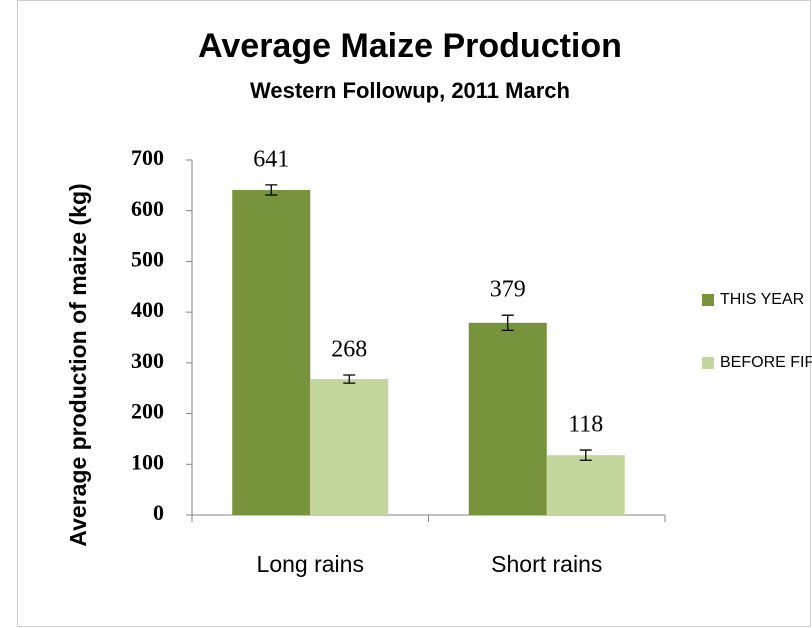 This screenshot has width=812, height=628. What do you see at coordinates (585, 425) in the screenshot?
I see `data-label: 118` at bounding box center [585, 425].